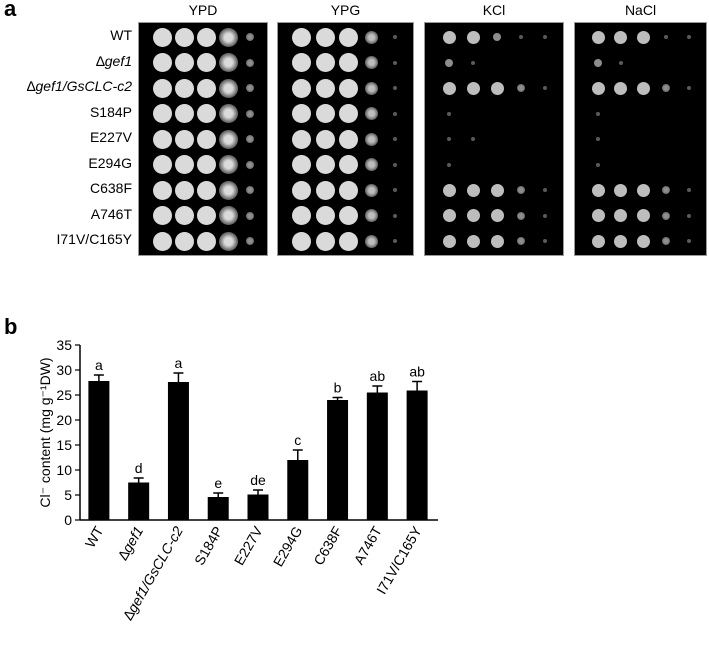 The width and height of the screenshot is (709, 645). What do you see at coordinates (64, 370) in the screenshot?
I see `y-tick-label: 30` at bounding box center [64, 370].